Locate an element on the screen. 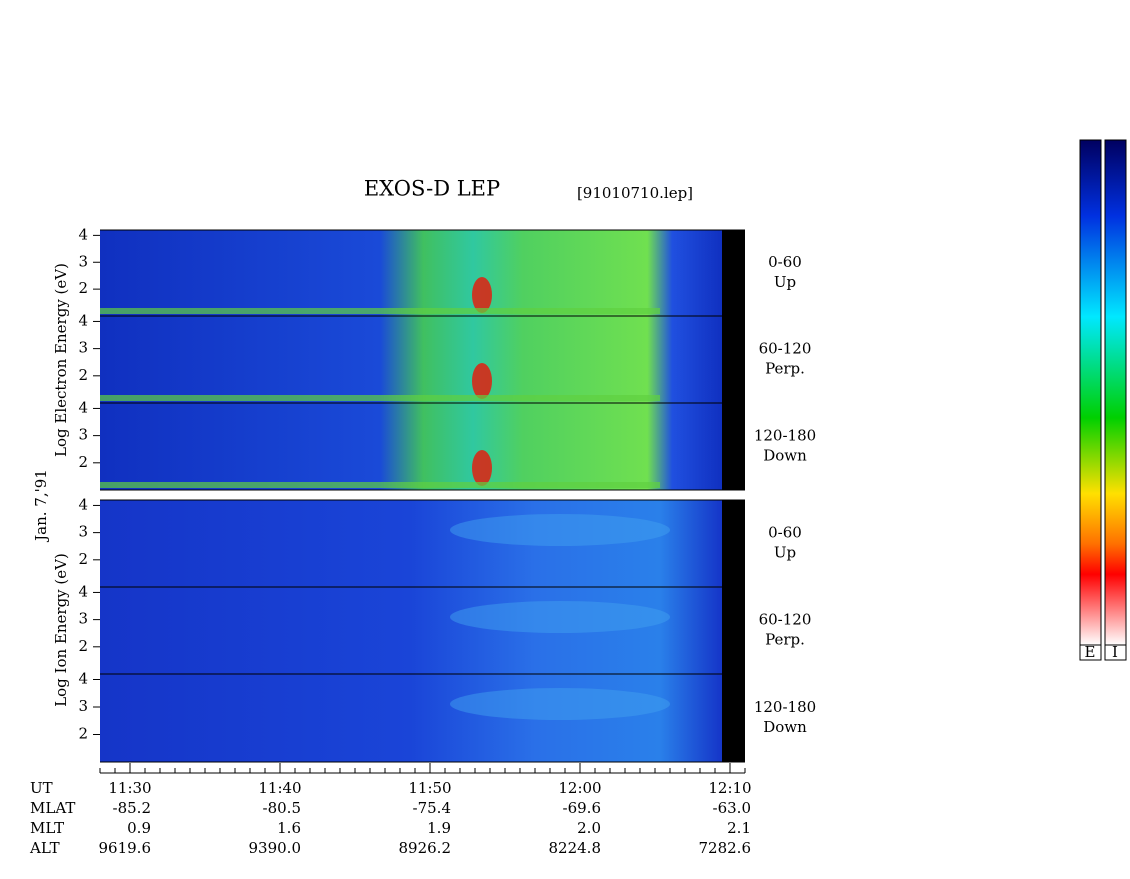 This screenshot has width=1130, height=879. orbit-value: -69.6 is located at coordinates (582, 808).